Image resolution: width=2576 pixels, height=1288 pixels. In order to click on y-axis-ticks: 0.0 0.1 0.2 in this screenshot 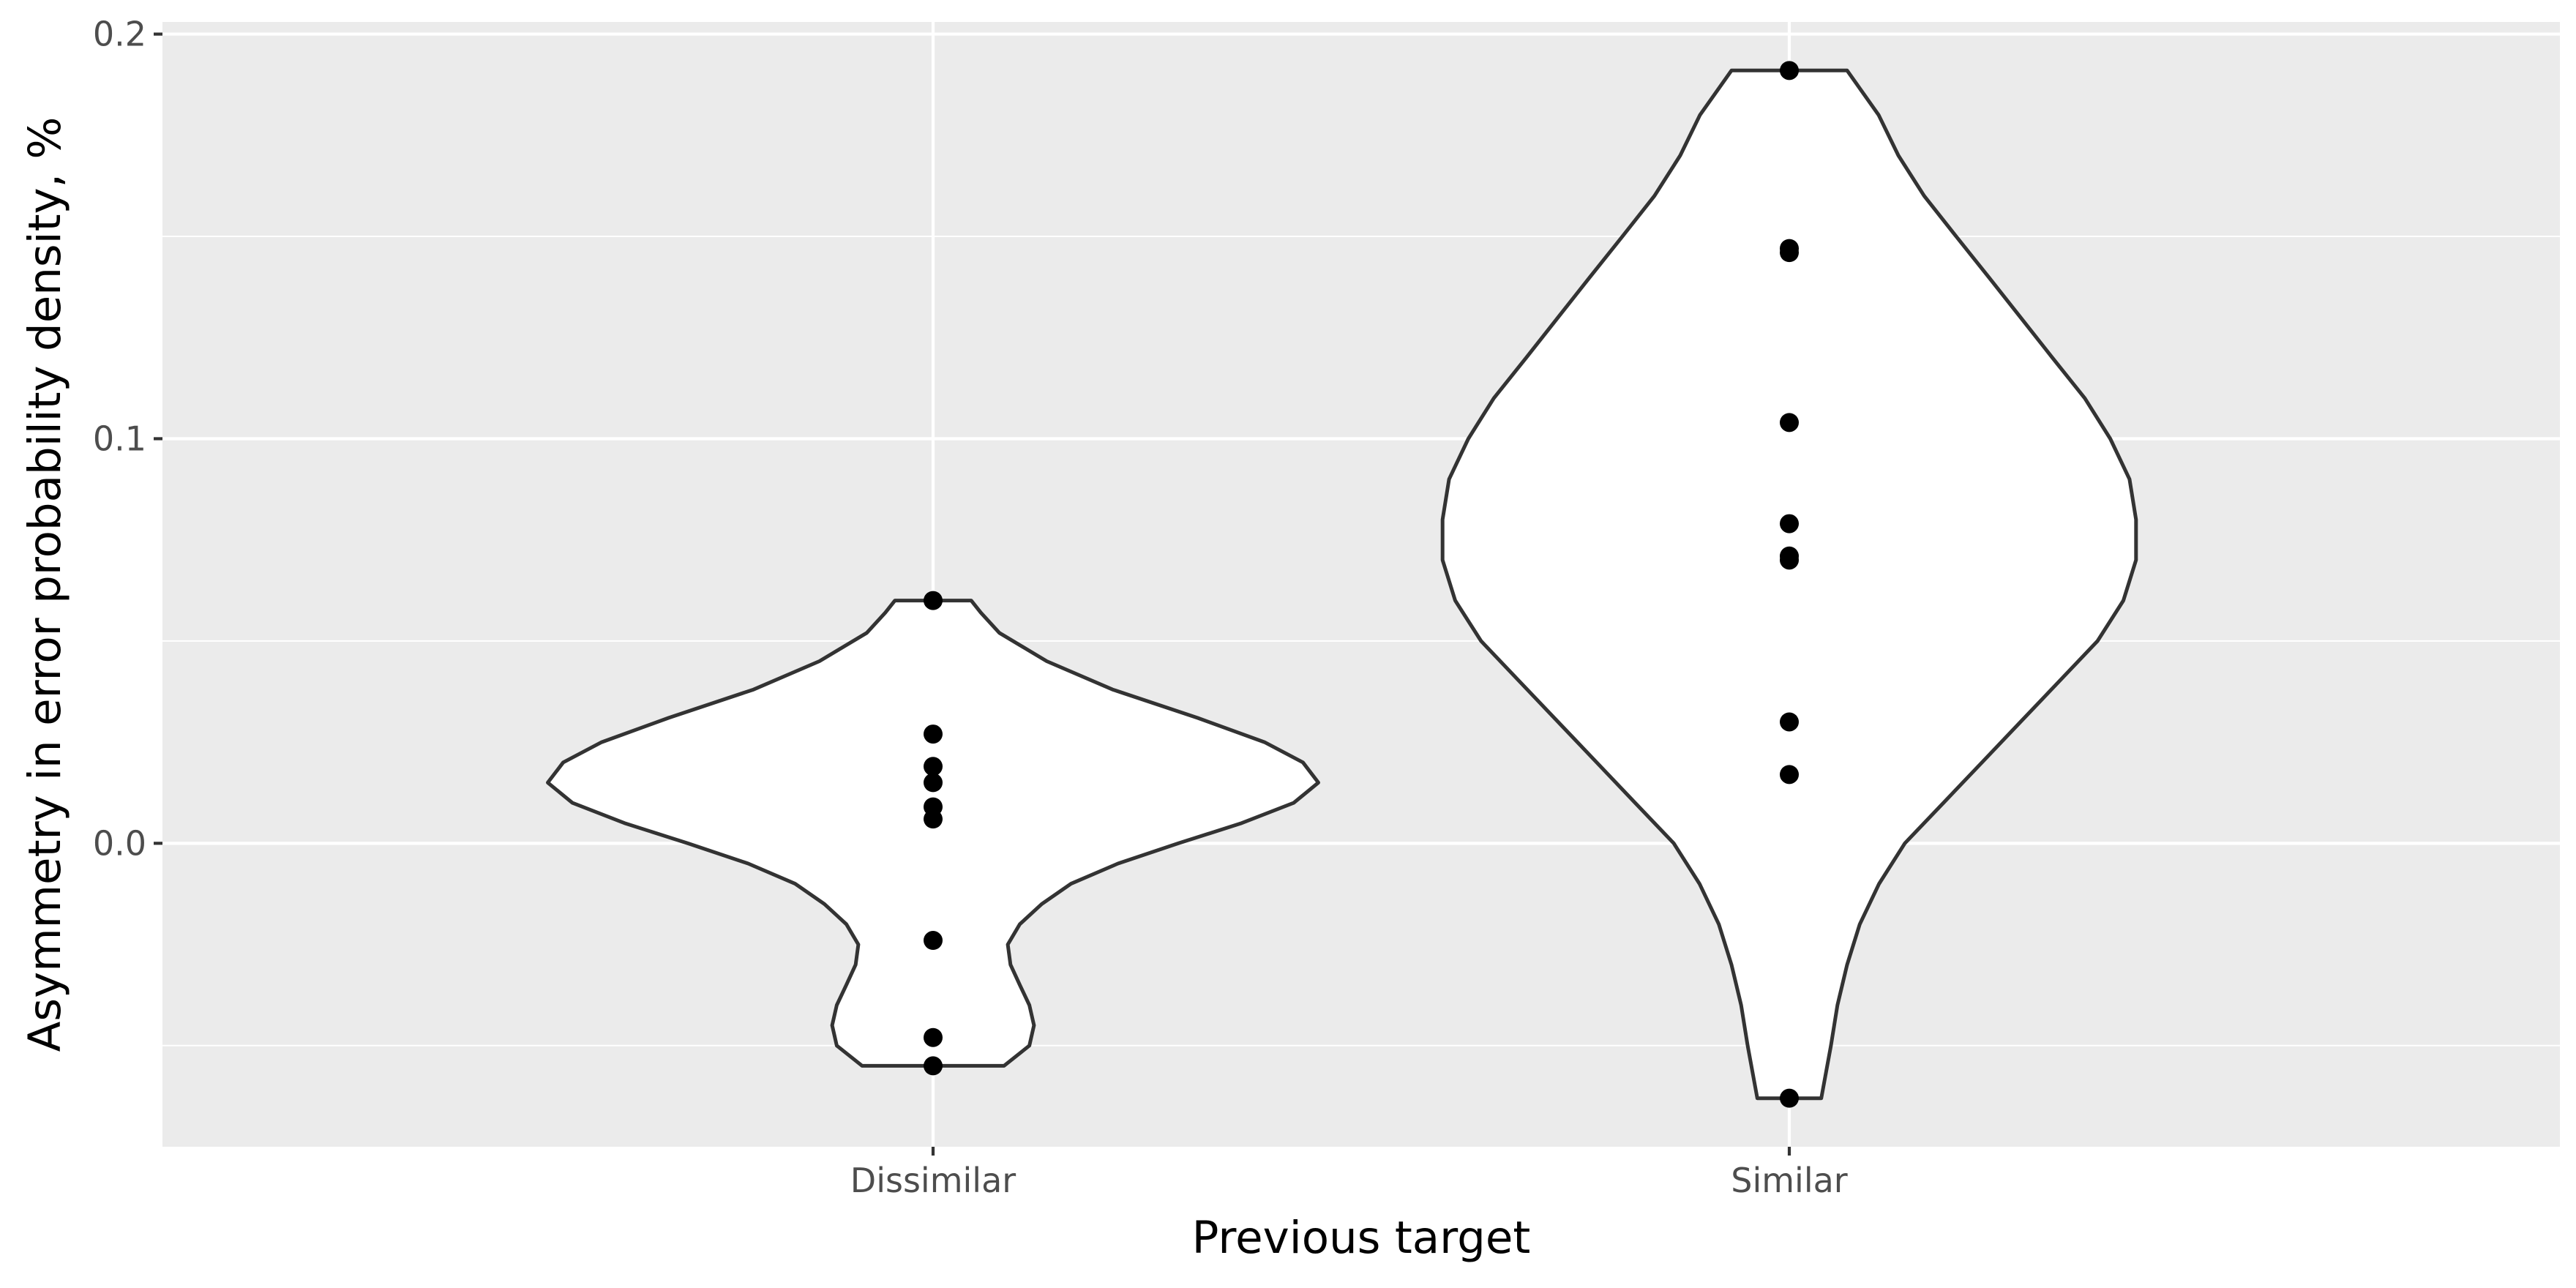, I will do `click(127, 439)`.